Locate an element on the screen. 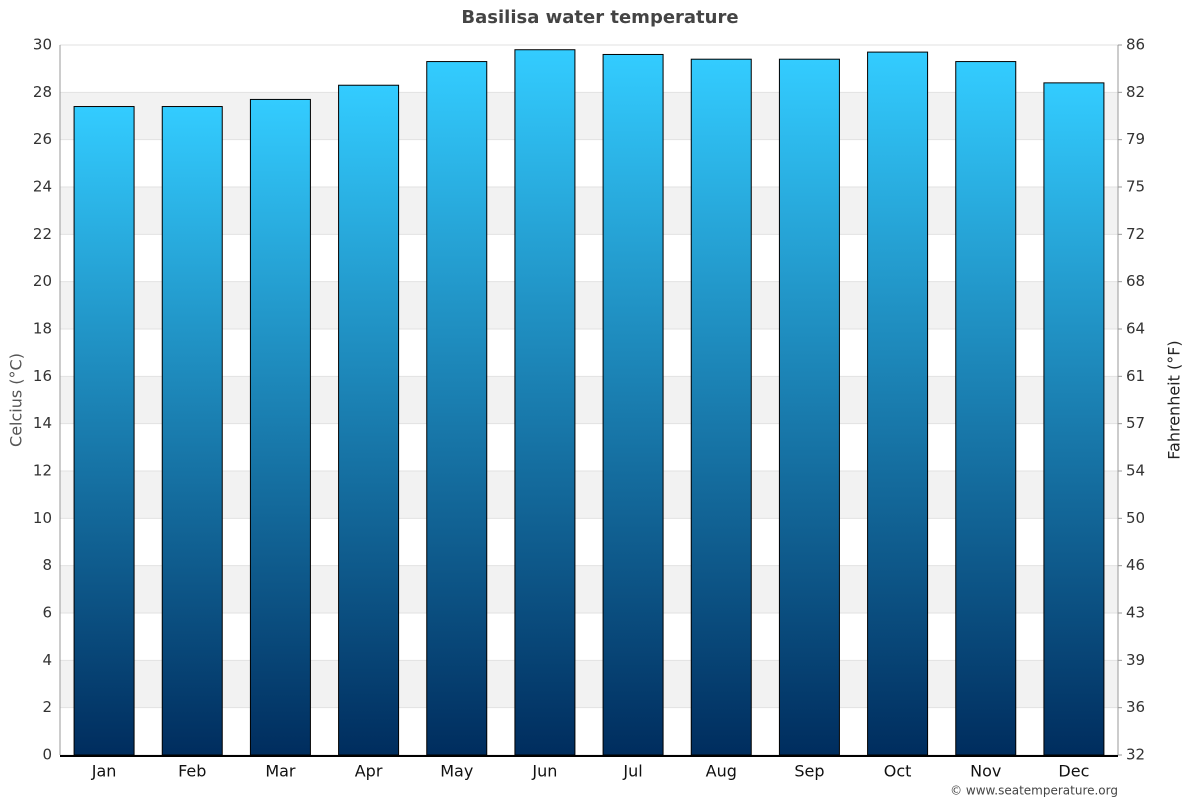 The height and width of the screenshot is (800, 1200). y2-tick-label: 72 is located at coordinates (1135, 234).